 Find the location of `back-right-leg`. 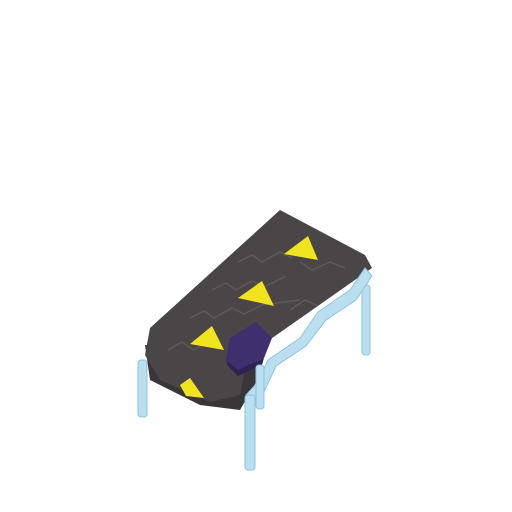

back-right-leg is located at coordinates (366, 320).